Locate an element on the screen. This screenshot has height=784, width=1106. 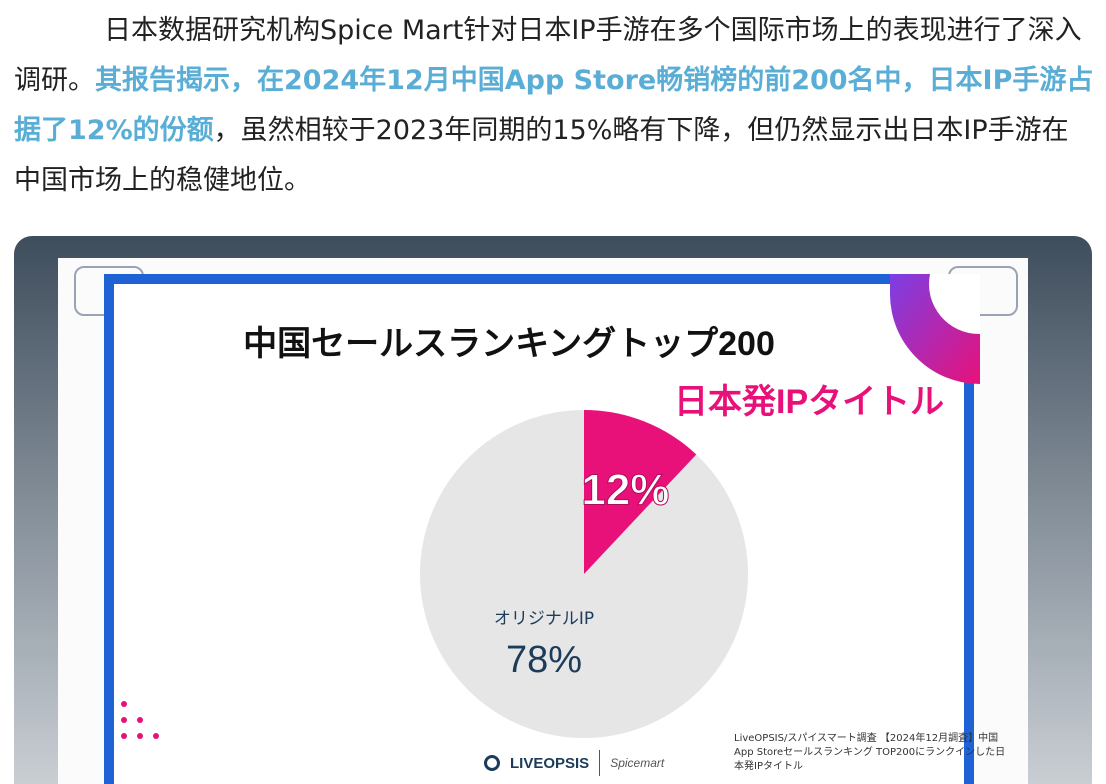
pie-label-japan-ip: 12% is located at coordinates (625, 490).